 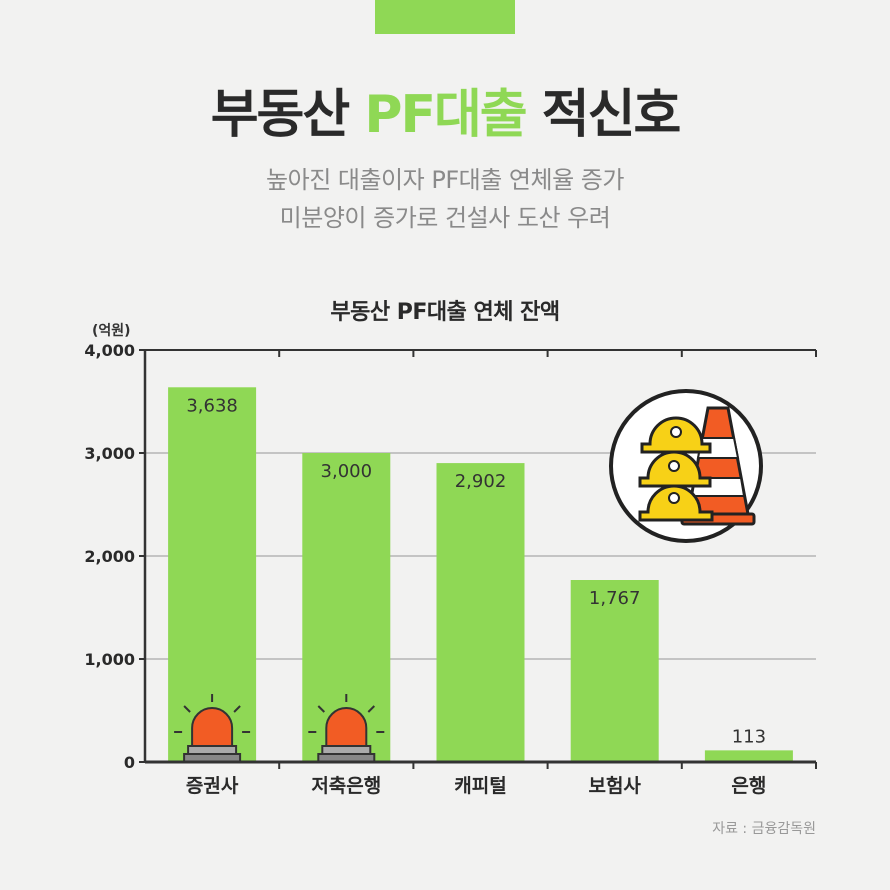 What do you see at coordinates (445, 17) in the screenshot?
I see `top-tab-decoration` at bounding box center [445, 17].